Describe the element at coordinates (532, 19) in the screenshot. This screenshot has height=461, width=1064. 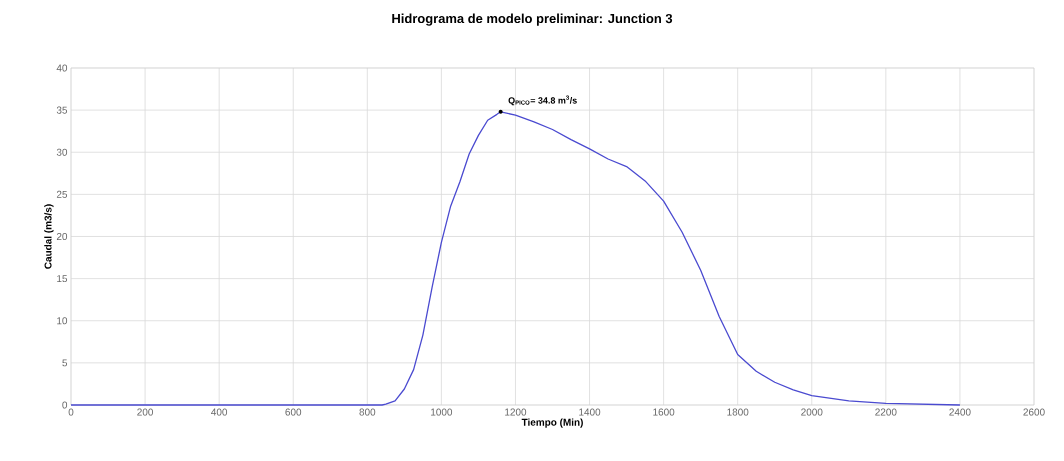
I see `chart-title: Hidrograma de modelo preliminar: Junction 3` at that location.